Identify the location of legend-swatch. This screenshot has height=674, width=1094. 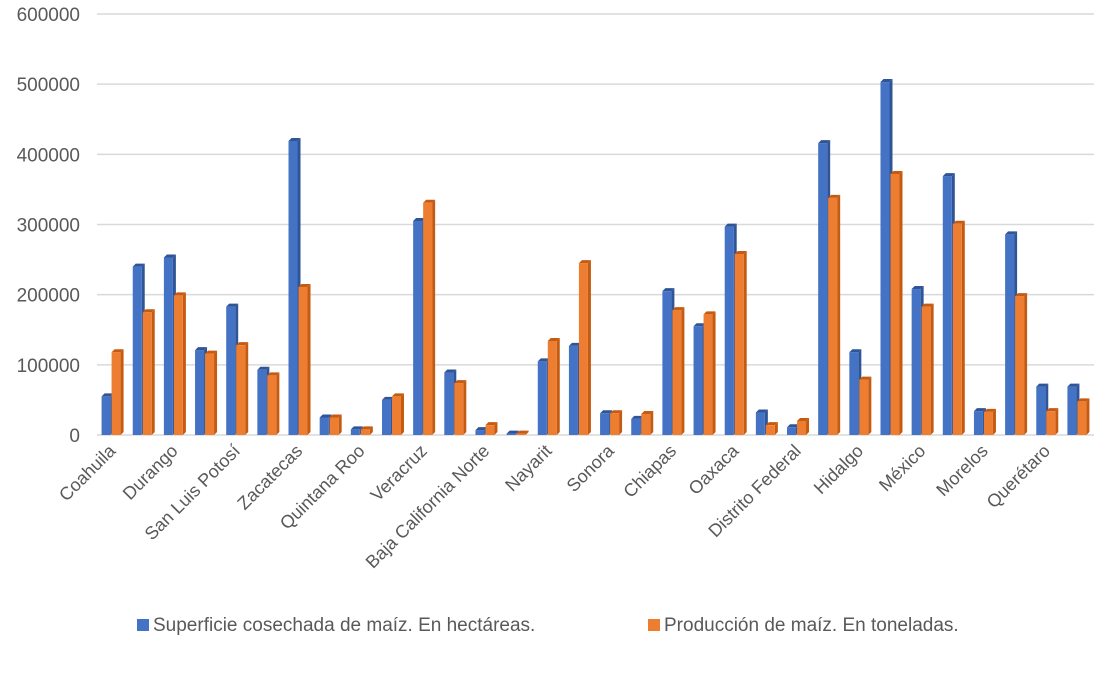
(143, 625).